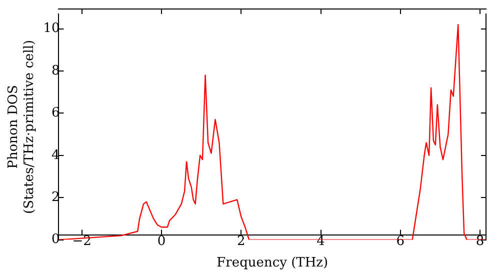 The height and width of the screenshot is (280, 500). What do you see at coordinates (161, 241) in the screenshot?
I see `x-tick-label: 0` at bounding box center [161, 241].